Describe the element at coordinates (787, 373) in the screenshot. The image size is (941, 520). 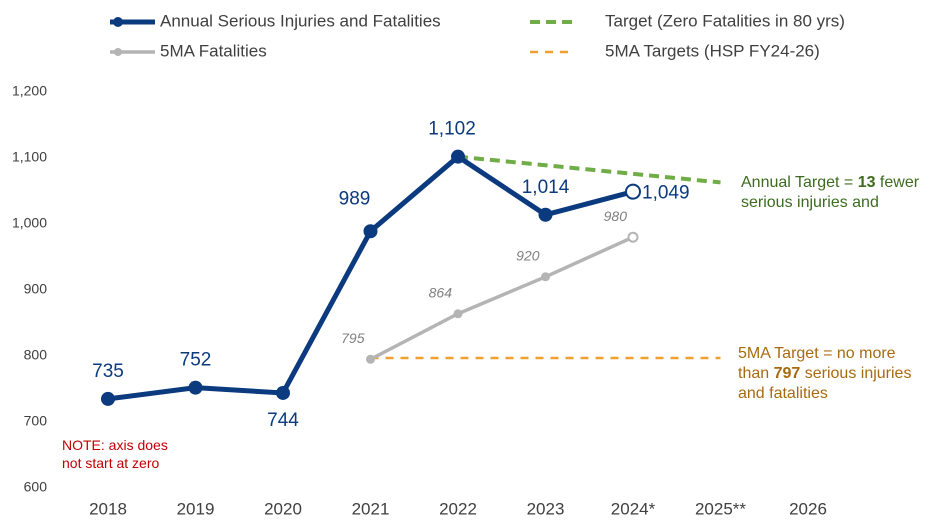
I see `annotation-part: 797` at that location.